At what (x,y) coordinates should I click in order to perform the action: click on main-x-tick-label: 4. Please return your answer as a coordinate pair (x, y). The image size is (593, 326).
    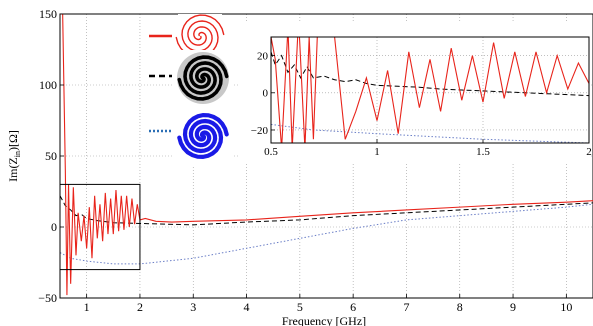
    Looking at the image, I should click on (247, 307).